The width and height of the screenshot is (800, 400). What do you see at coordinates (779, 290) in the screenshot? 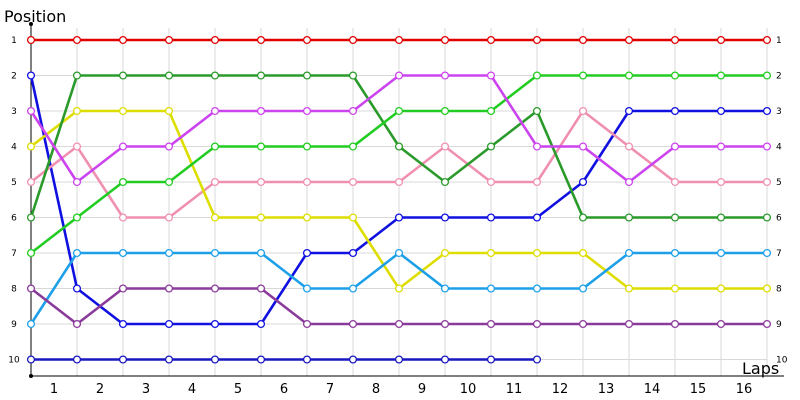
I see `y-tick-label-right: 8` at bounding box center [779, 290].